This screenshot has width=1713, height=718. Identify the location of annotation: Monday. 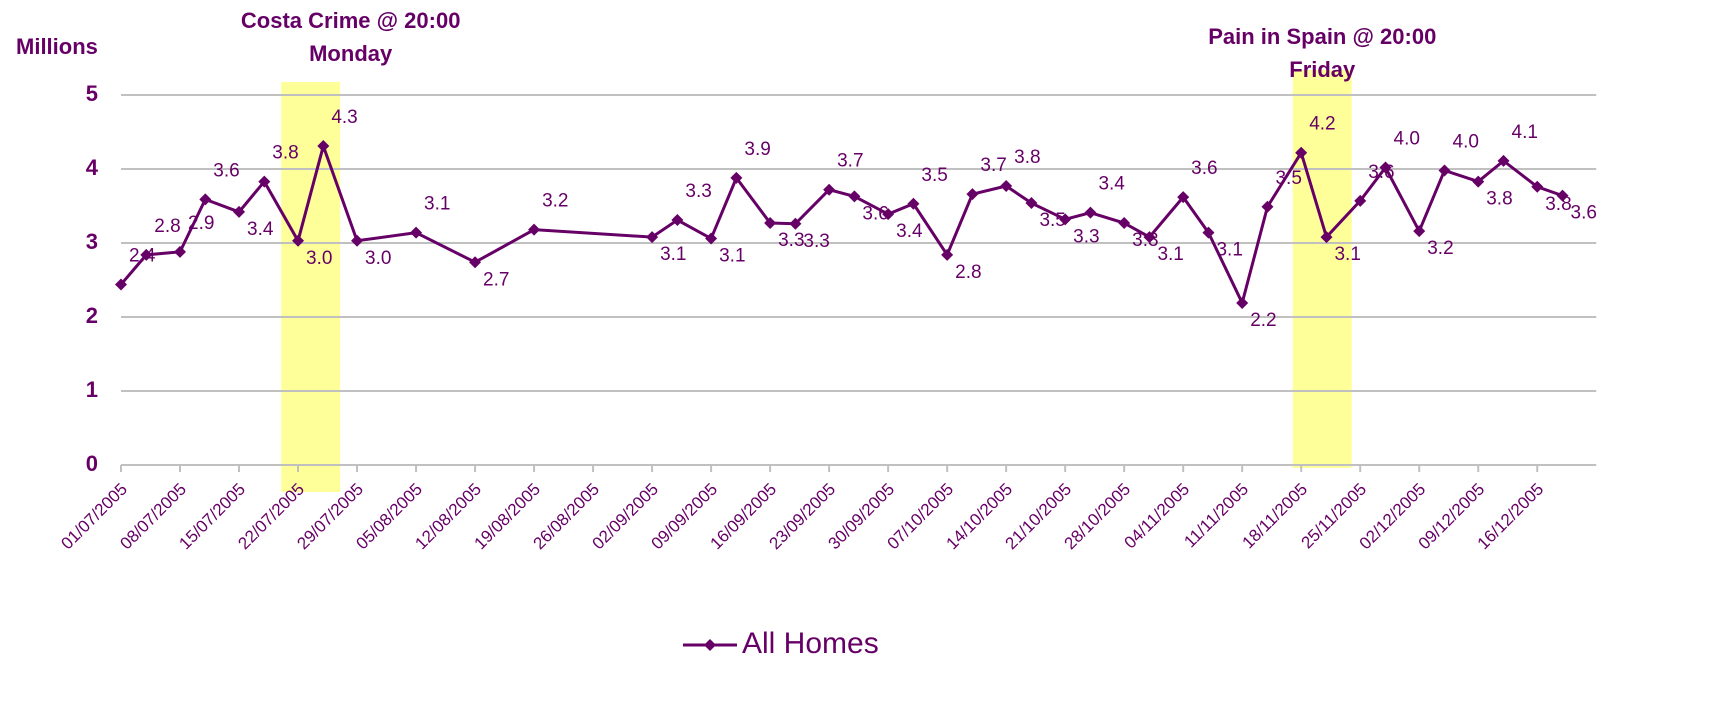
(351, 53).